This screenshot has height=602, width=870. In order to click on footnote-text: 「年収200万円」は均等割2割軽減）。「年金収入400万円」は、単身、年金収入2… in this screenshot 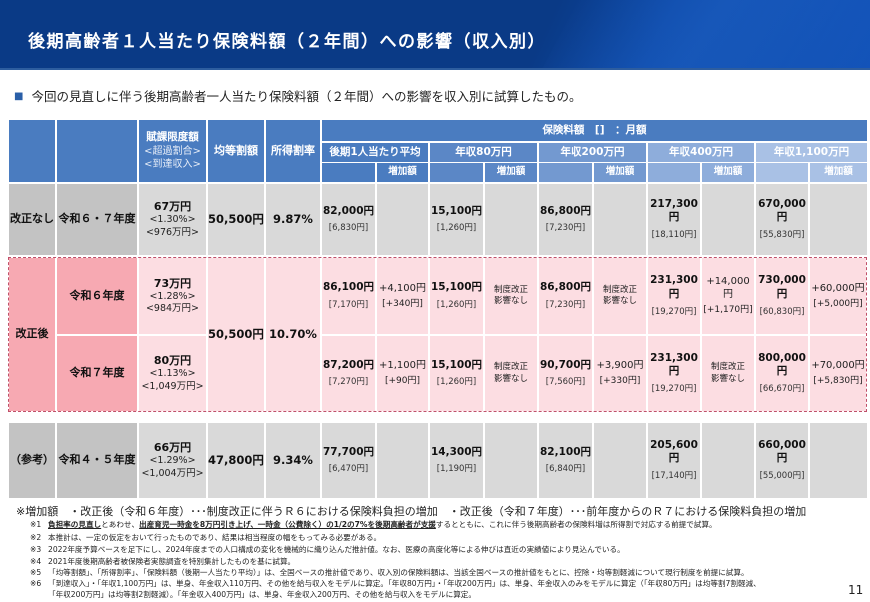, I will do `click(262, 594)`.